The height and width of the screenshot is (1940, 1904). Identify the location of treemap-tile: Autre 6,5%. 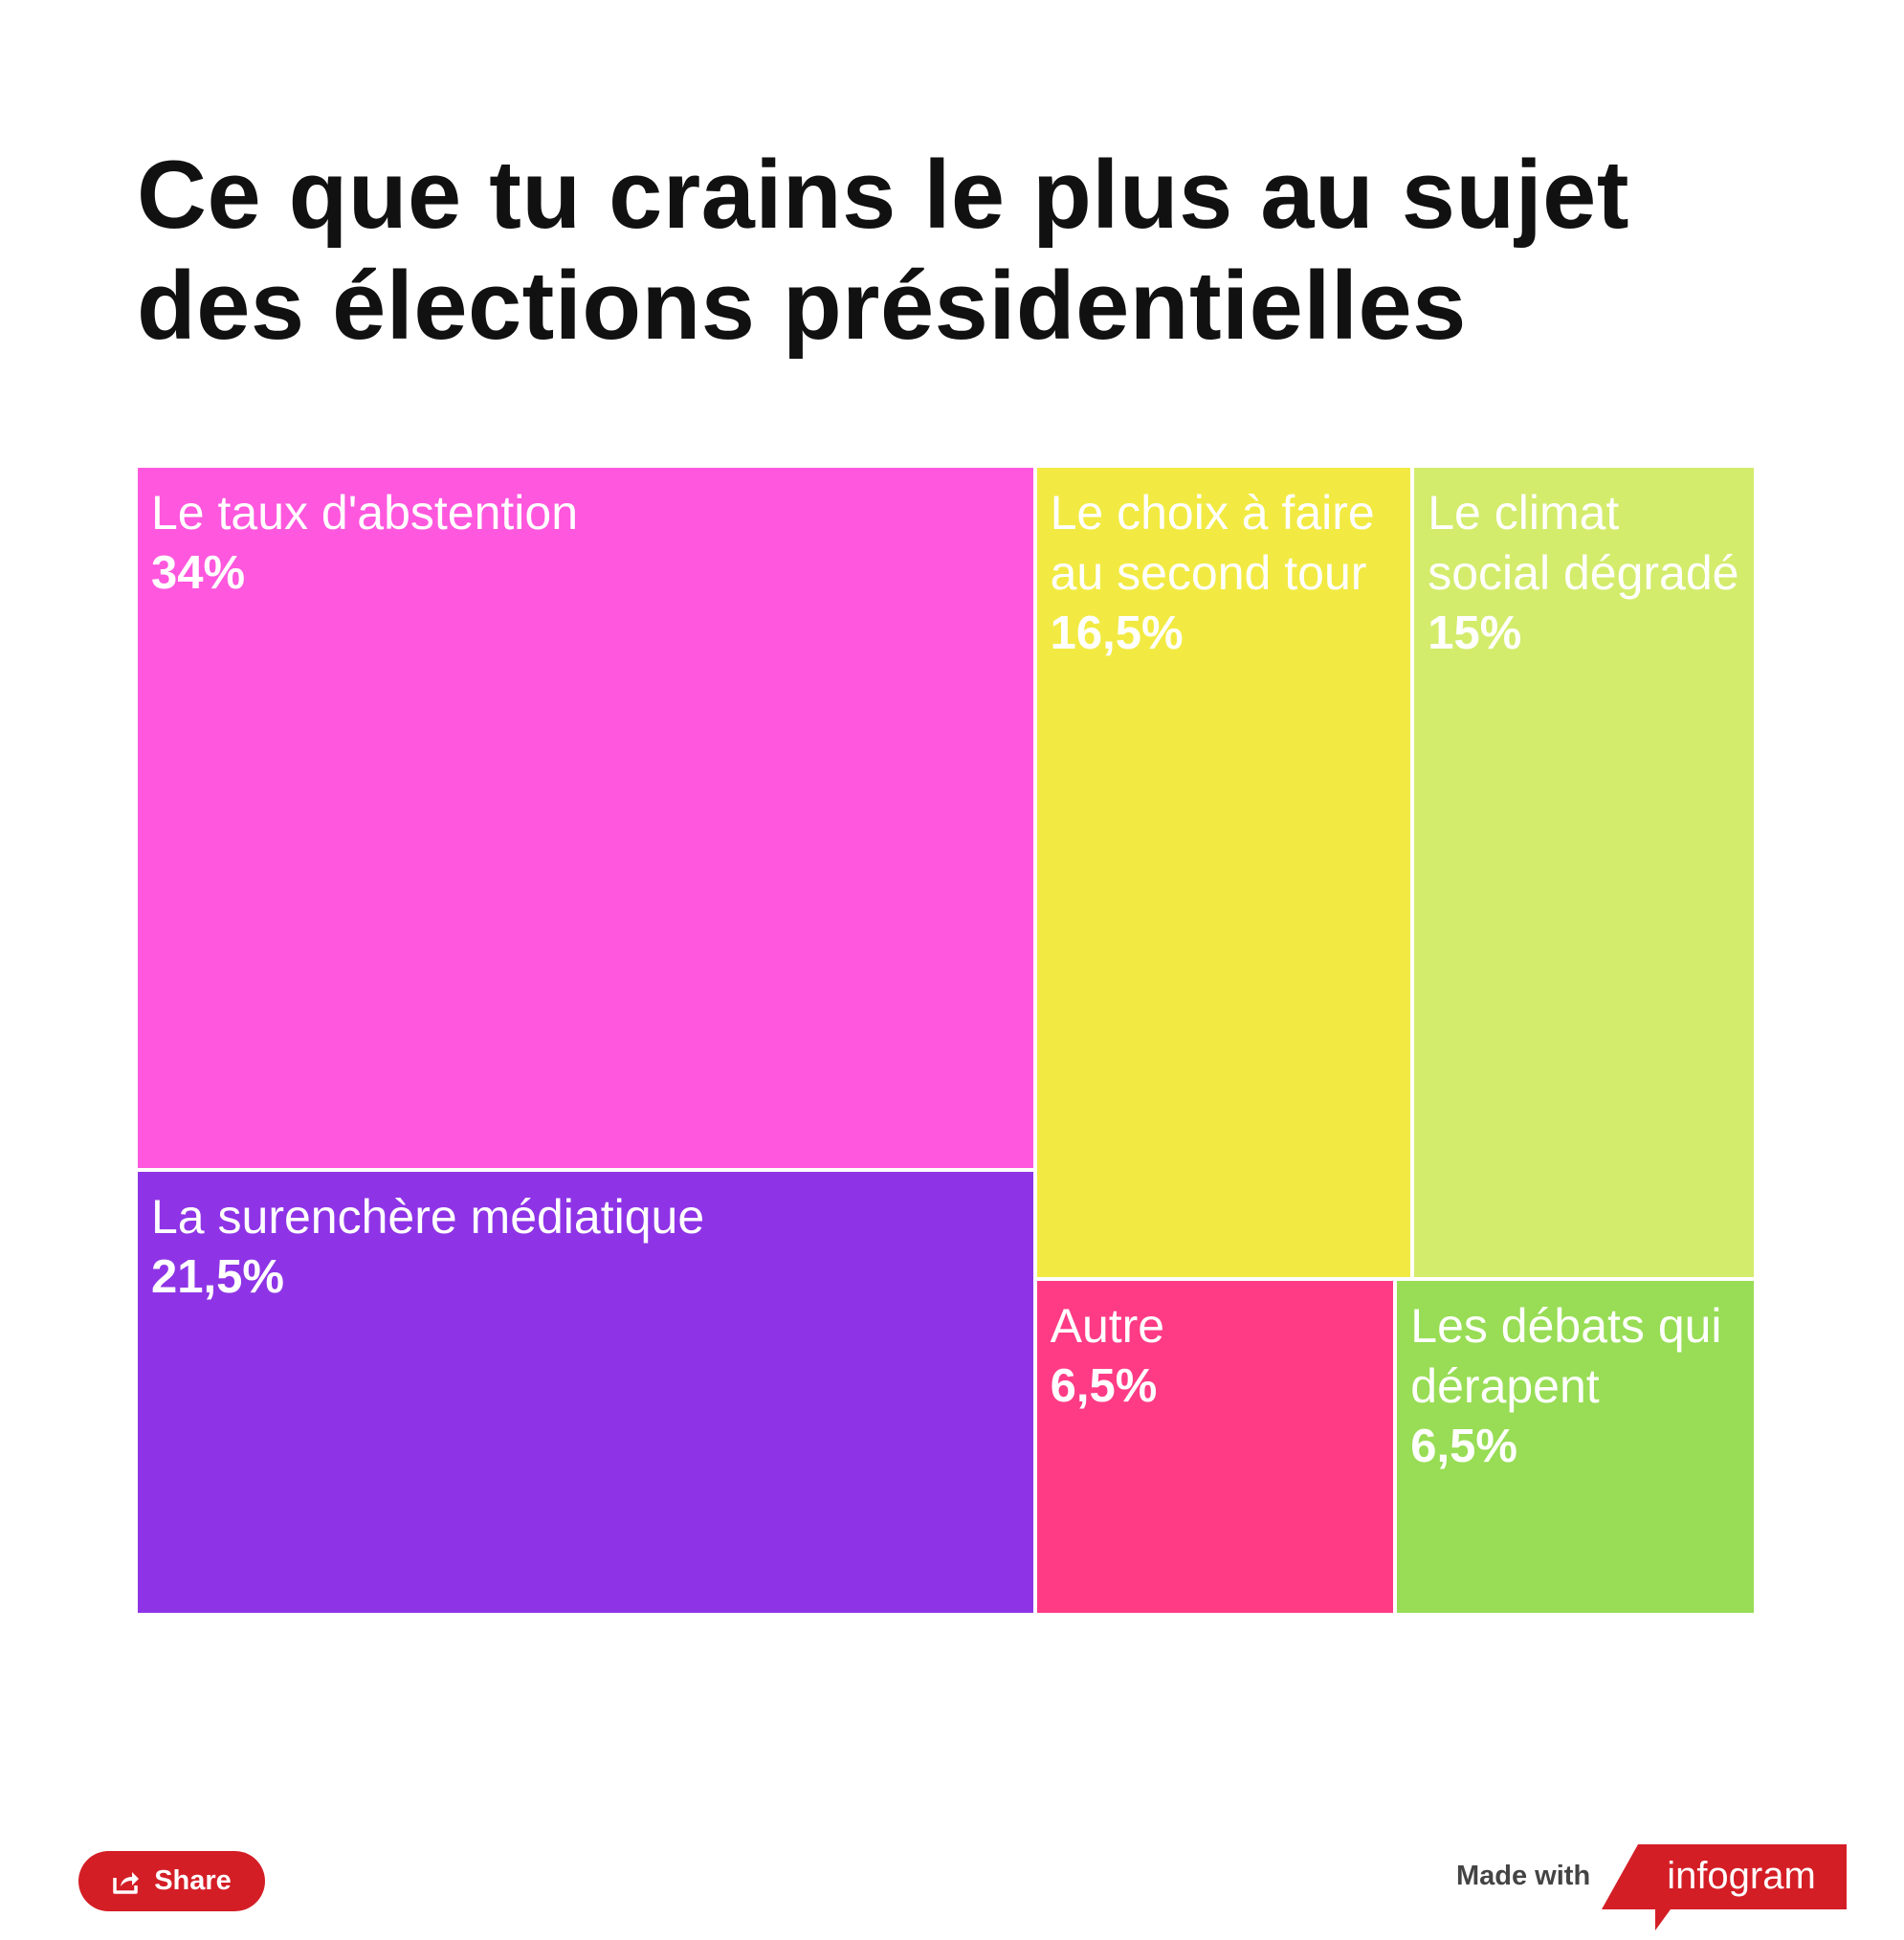
(1215, 1447).